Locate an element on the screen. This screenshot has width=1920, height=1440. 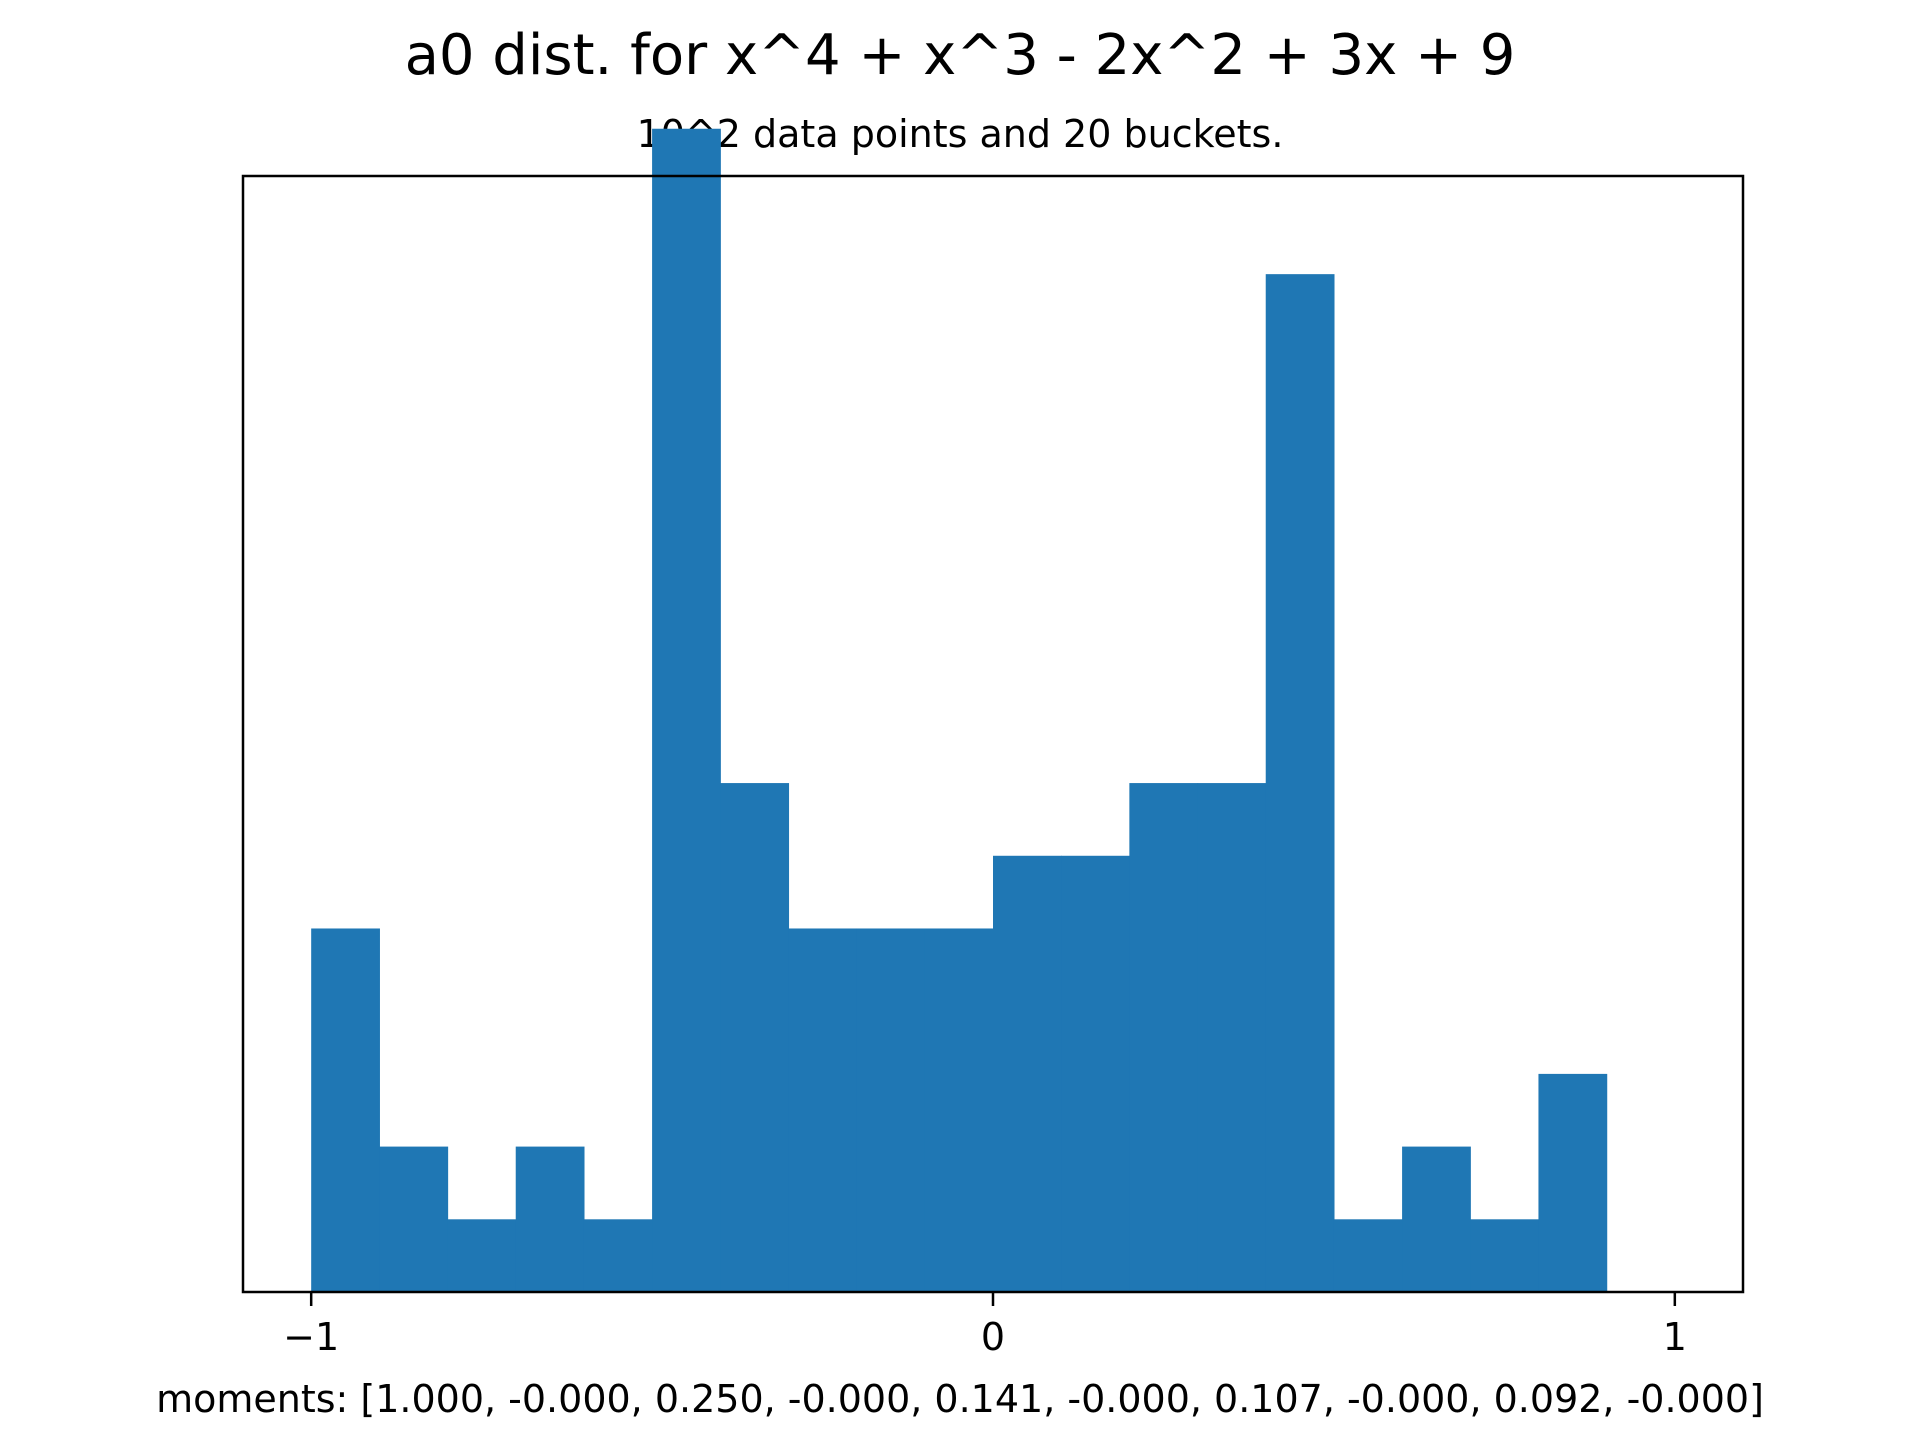
x-tick-label: 1 is located at coordinates (1675, 1337).